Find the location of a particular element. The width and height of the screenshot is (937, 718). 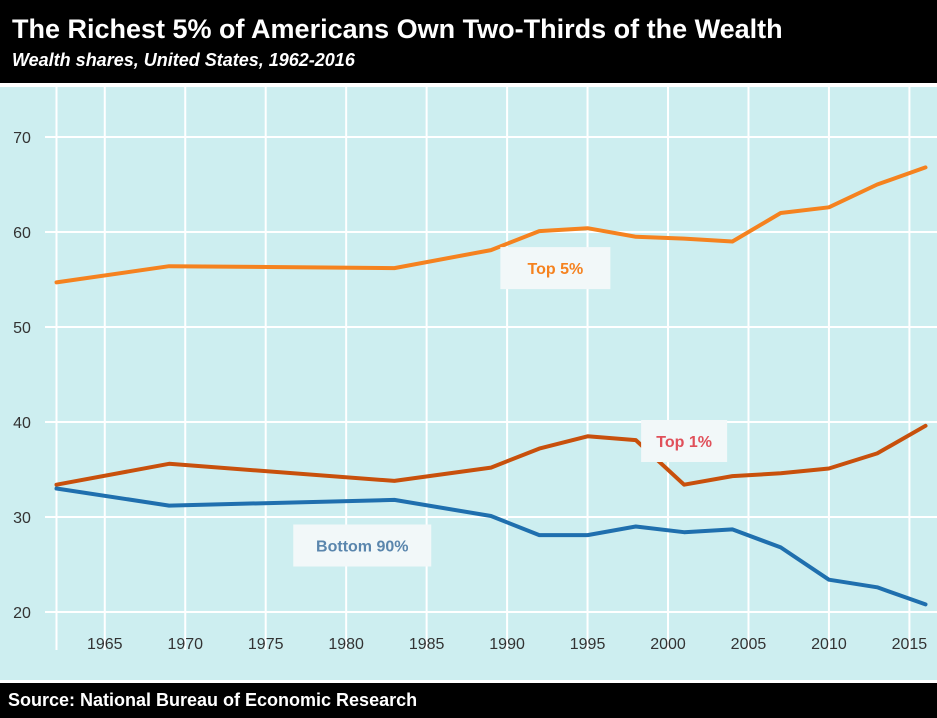

x-tick-label-1965: 1965 is located at coordinates (105, 644).